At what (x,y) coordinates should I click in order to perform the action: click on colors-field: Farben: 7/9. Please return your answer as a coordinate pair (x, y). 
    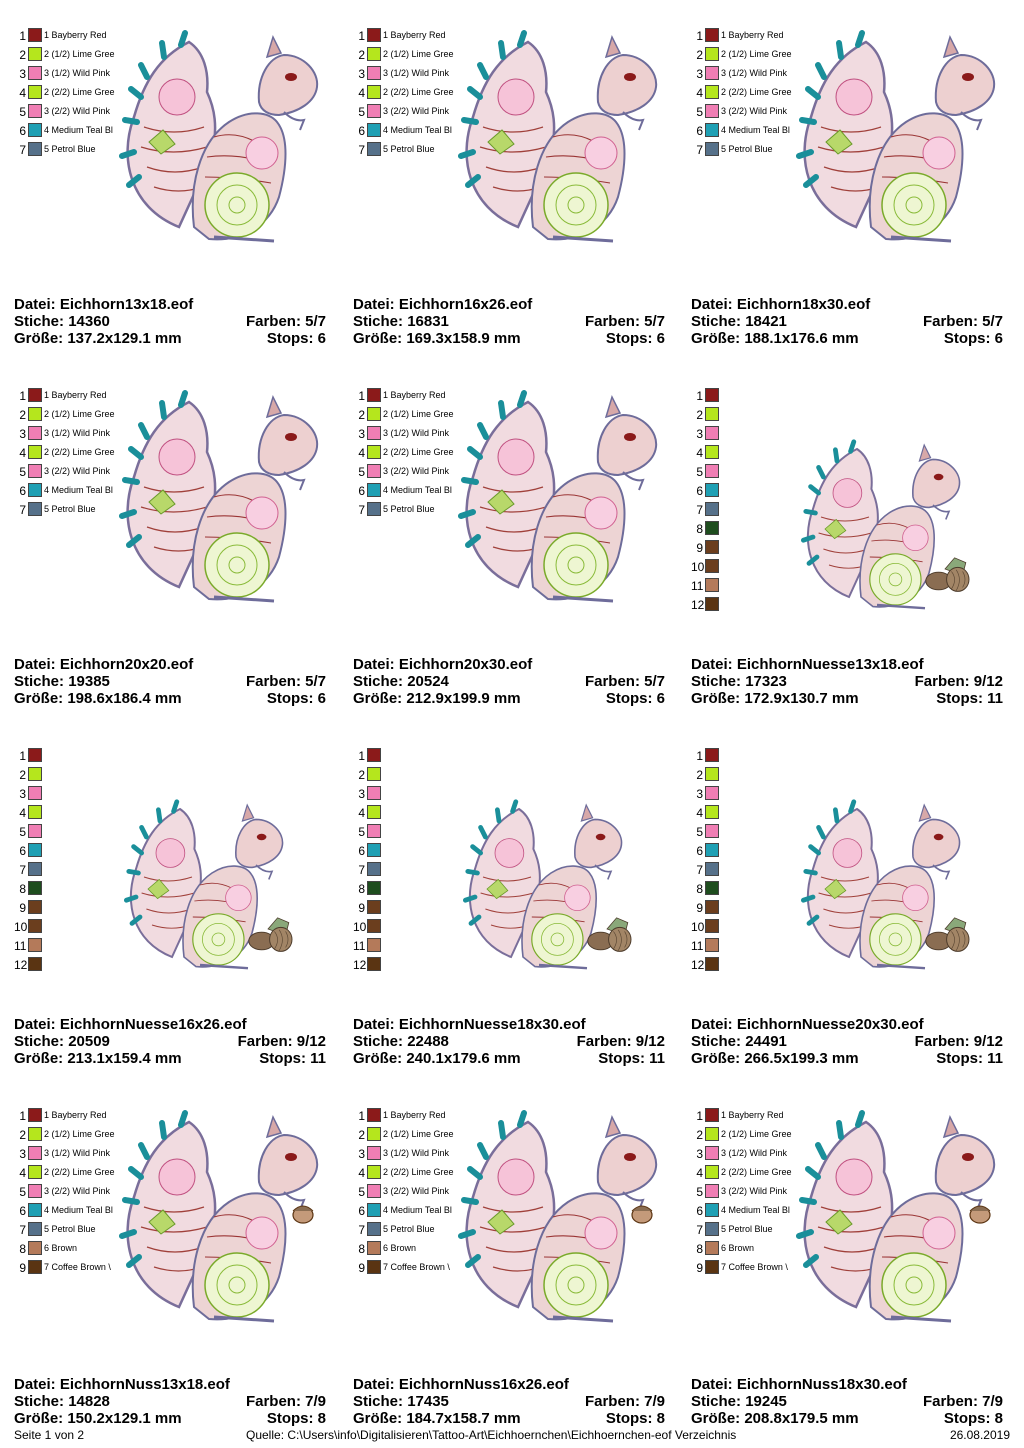
    Looking at the image, I should click on (963, 1401).